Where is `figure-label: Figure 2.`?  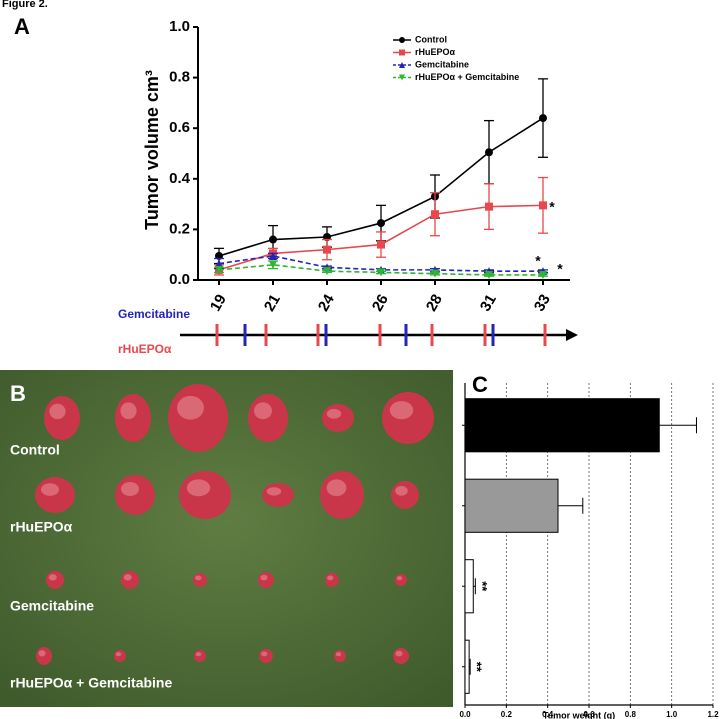
figure-label: Figure 2. is located at coordinates (25, 5).